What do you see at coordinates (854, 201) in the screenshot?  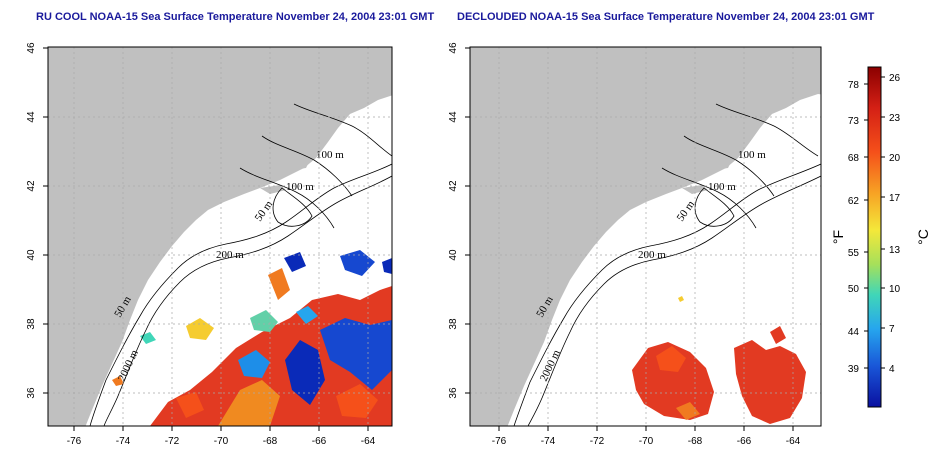 I see `fahrenheit-tick: 62` at bounding box center [854, 201].